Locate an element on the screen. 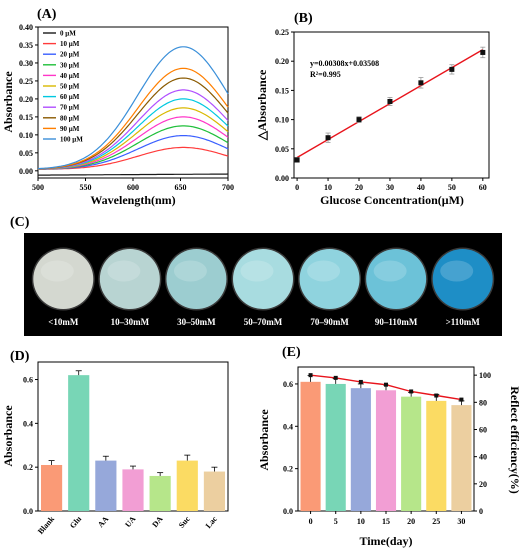  panel-d-bars is located at coordinates (133, 440).